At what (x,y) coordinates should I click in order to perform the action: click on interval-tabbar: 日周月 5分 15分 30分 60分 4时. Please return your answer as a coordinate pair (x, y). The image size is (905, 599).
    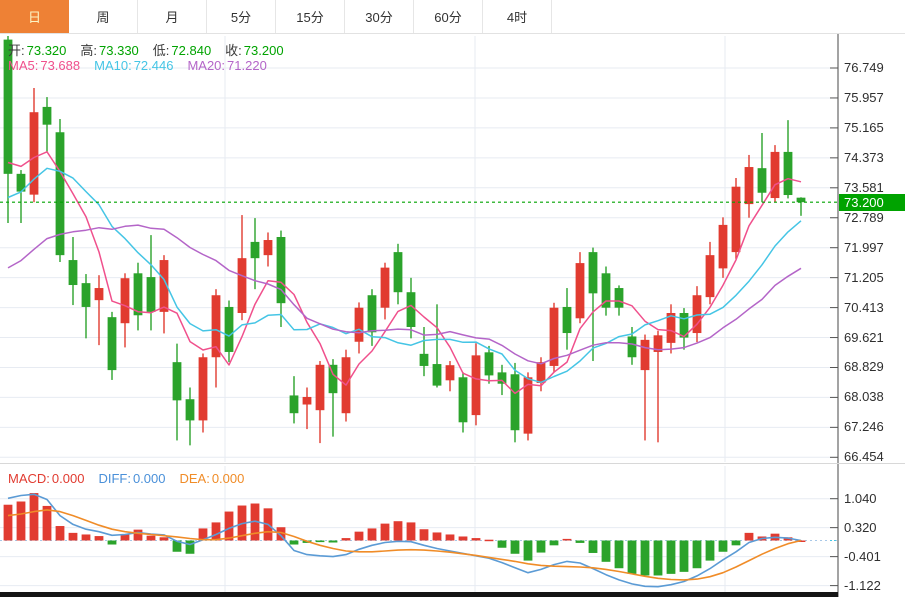
    Looking at the image, I should click on (452, 17).